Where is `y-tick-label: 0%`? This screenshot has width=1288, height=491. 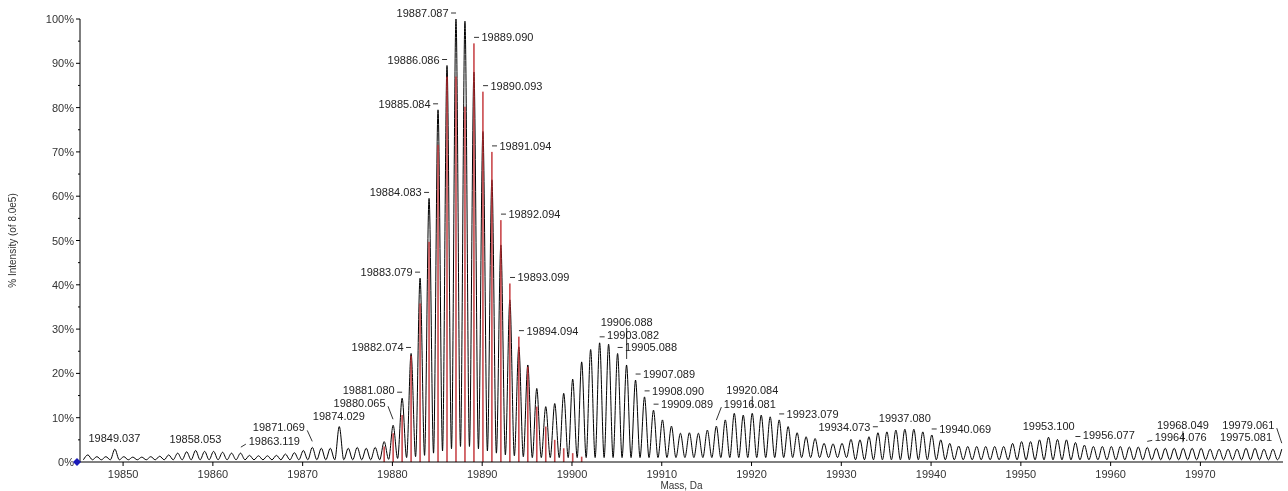
y-tick-label: 0% is located at coordinates (66, 462).